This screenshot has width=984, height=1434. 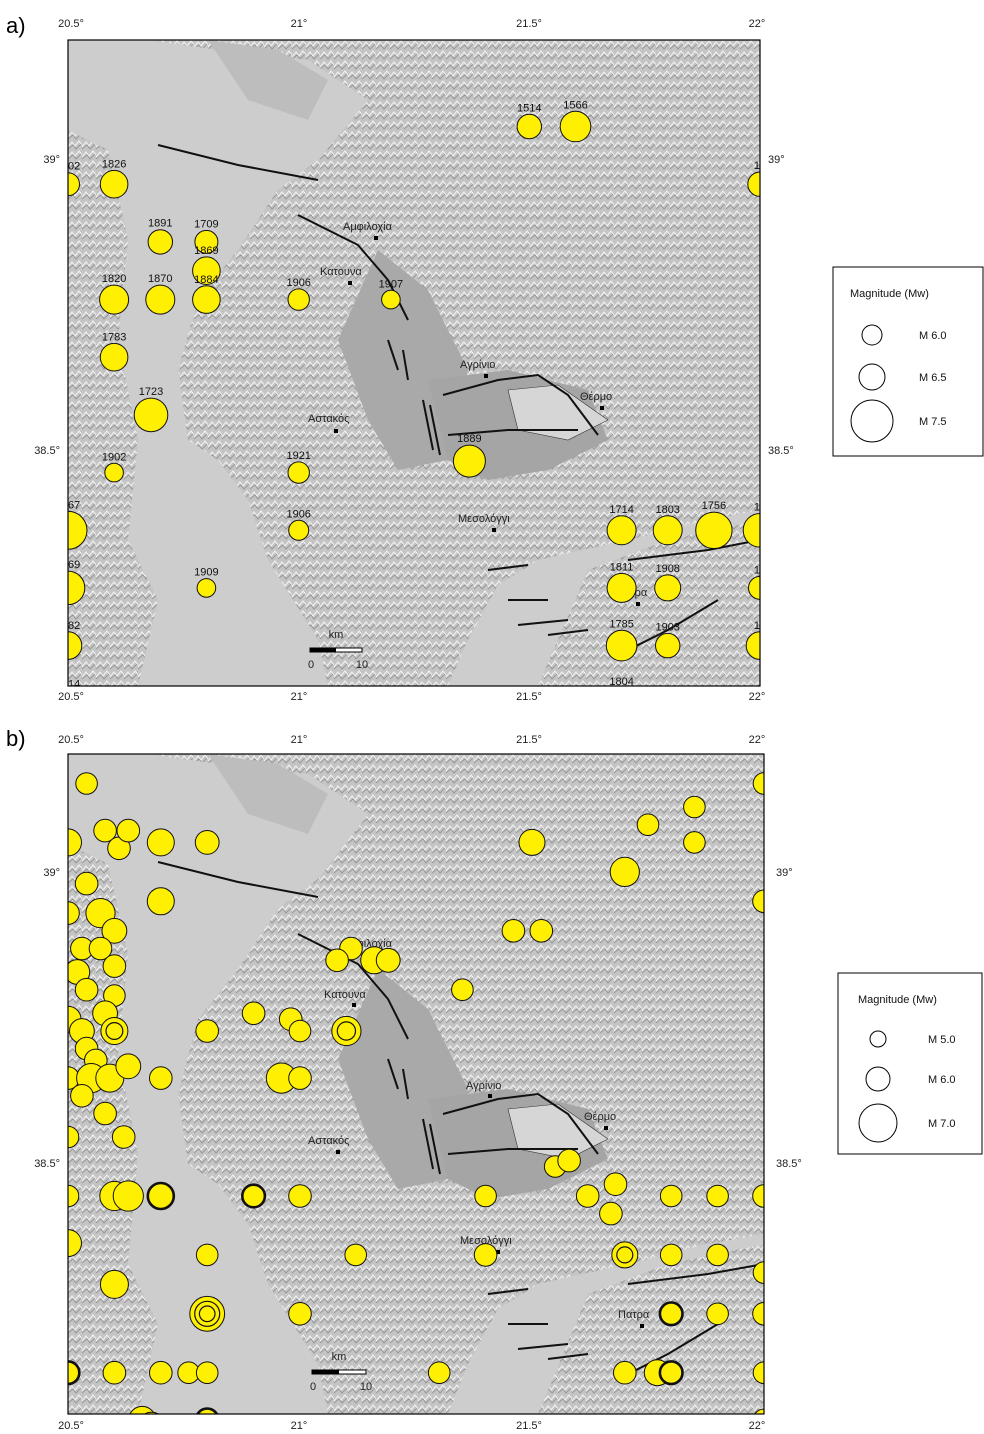 What do you see at coordinates (529, 108) in the screenshot?
I see `earthquake-year-label: 1514` at bounding box center [529, 108].